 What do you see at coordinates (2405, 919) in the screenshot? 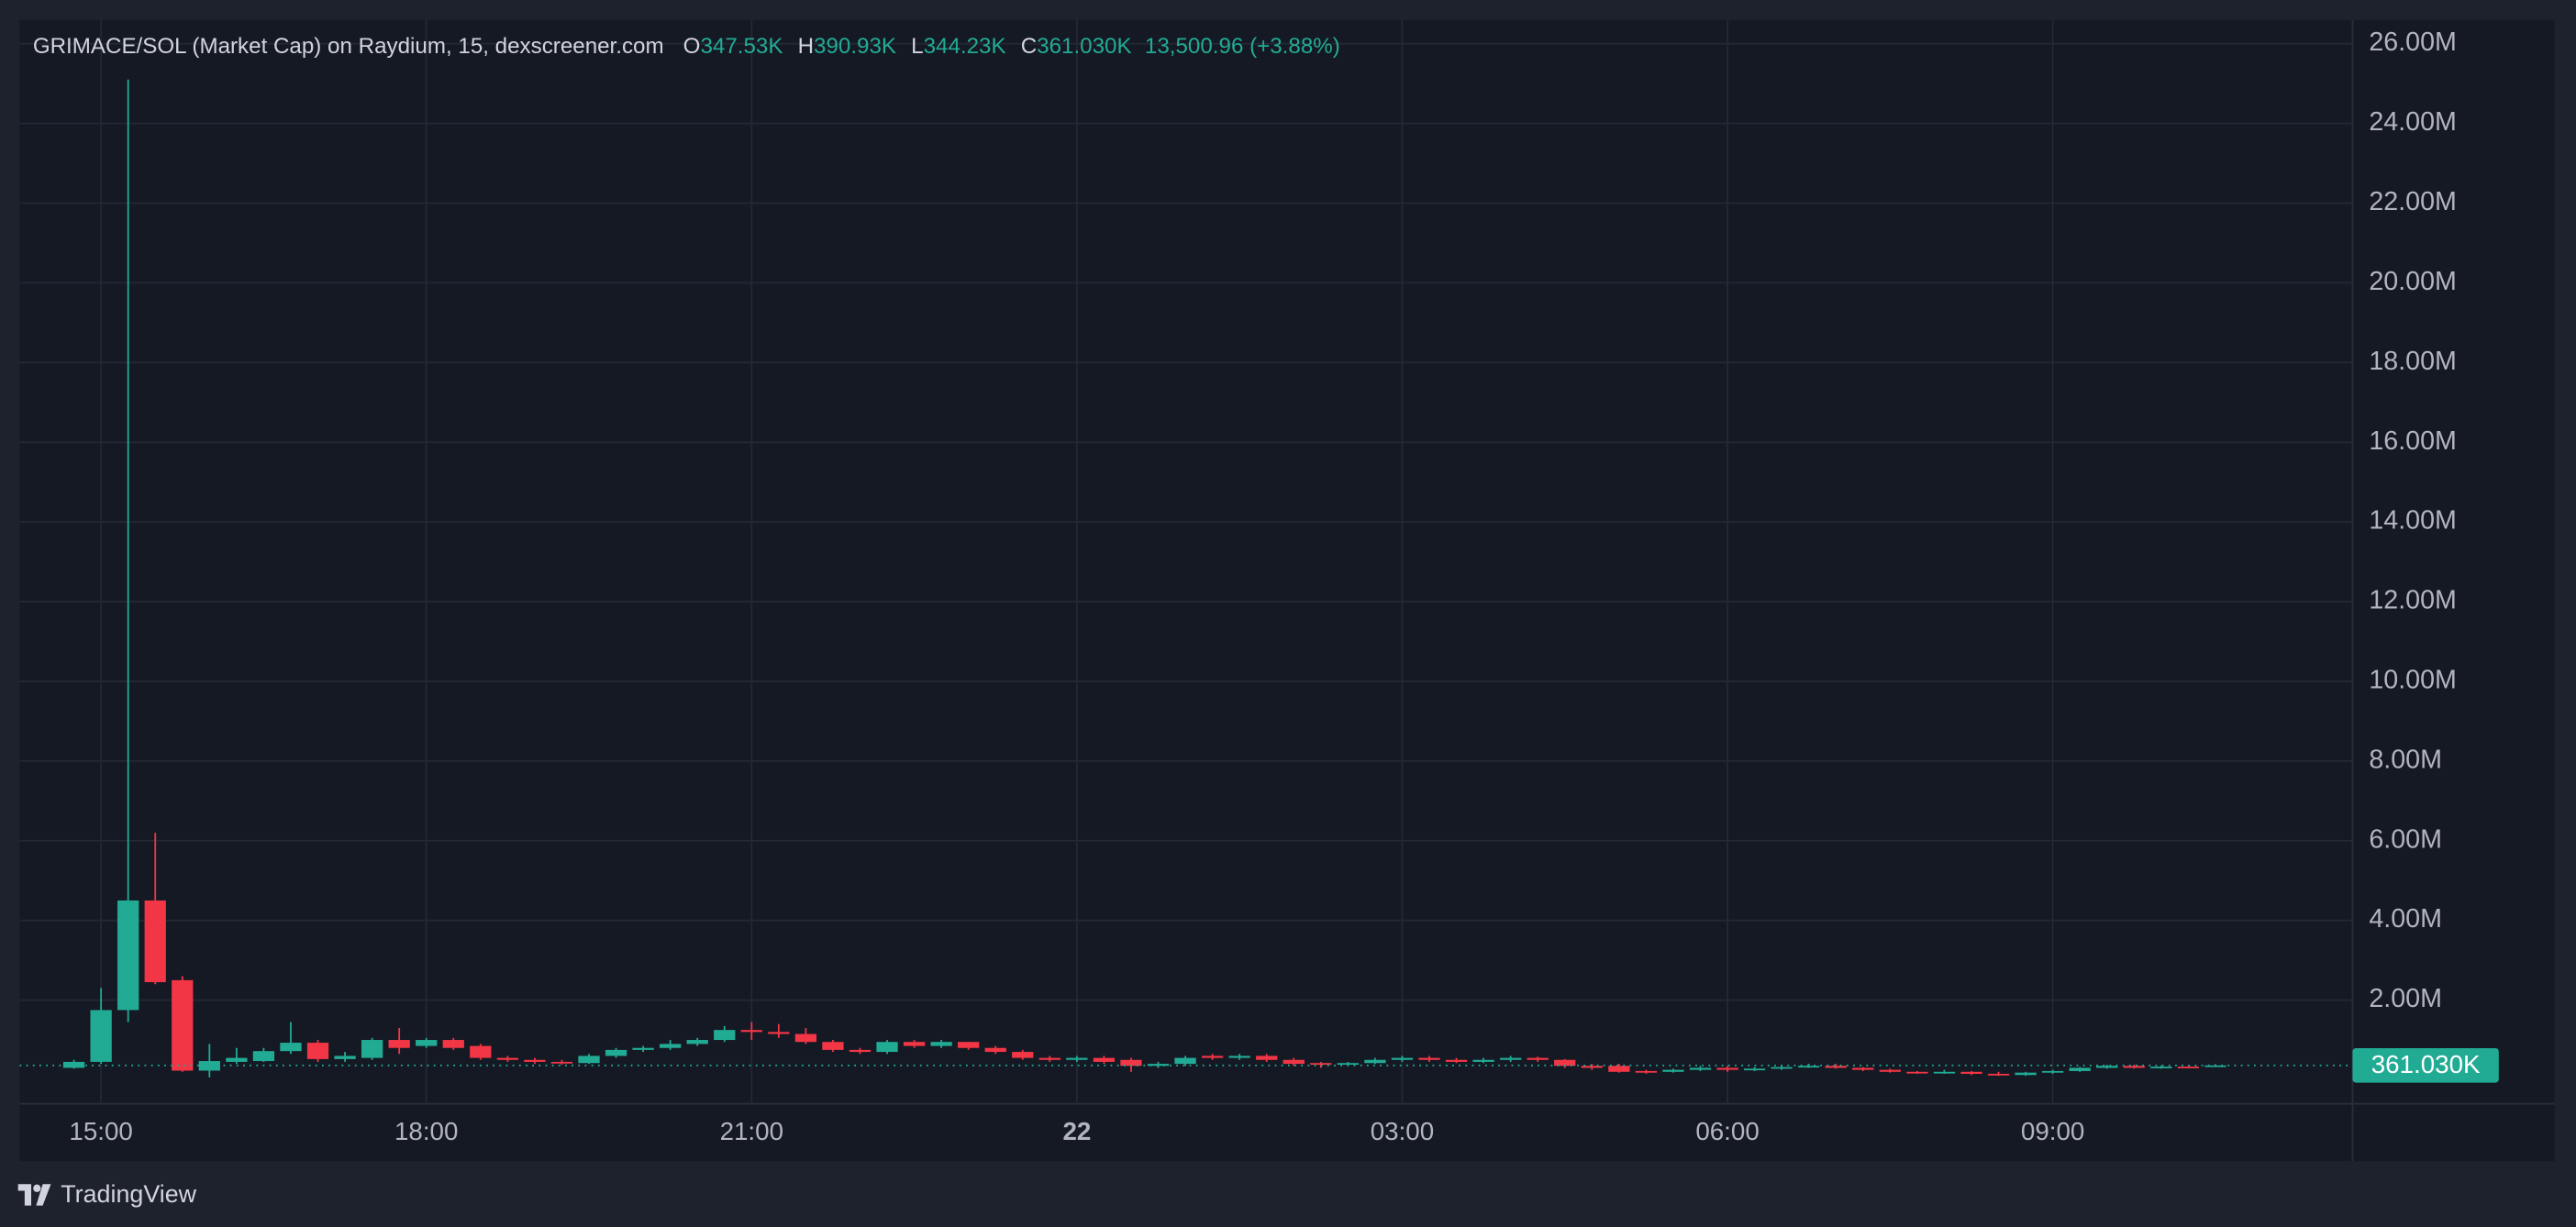
I see `y-tick-label: 4.00M` at bounding box center [2405, 919].